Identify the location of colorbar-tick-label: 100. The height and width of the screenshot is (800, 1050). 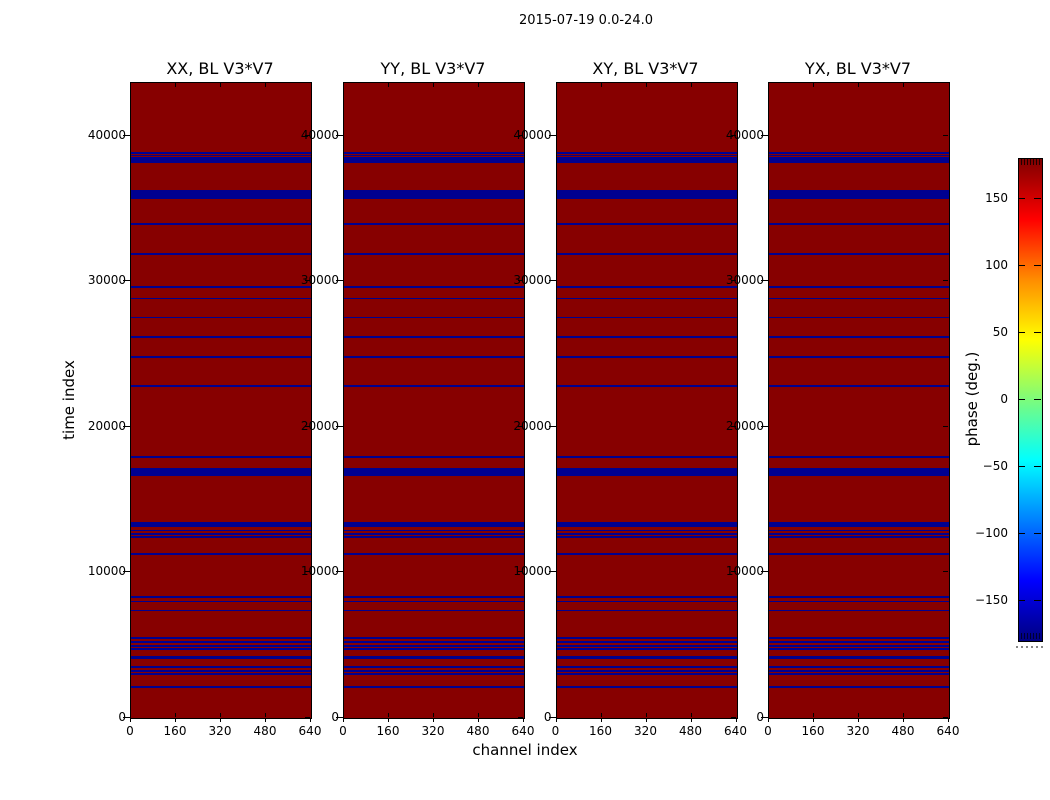
(996, 265).